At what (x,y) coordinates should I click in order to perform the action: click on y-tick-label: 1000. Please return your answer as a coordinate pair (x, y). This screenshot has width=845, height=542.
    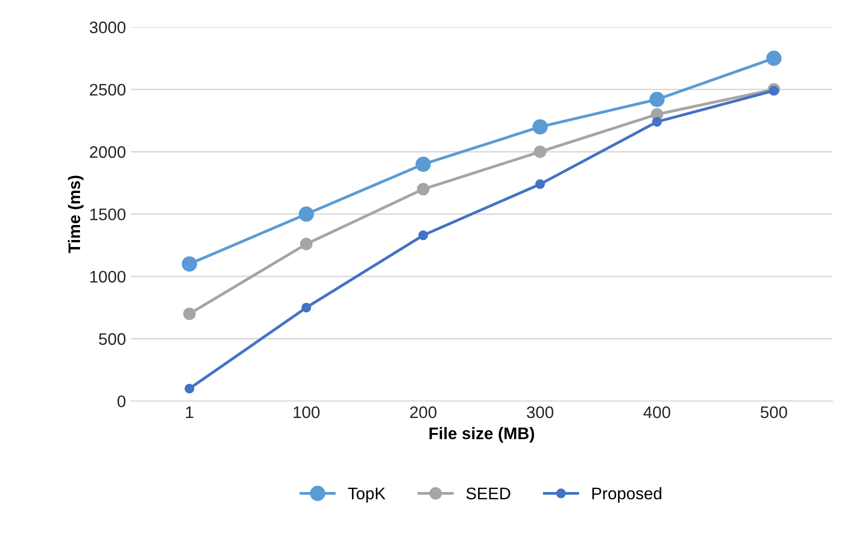
    Looking at the image, I should click on (108, 276).